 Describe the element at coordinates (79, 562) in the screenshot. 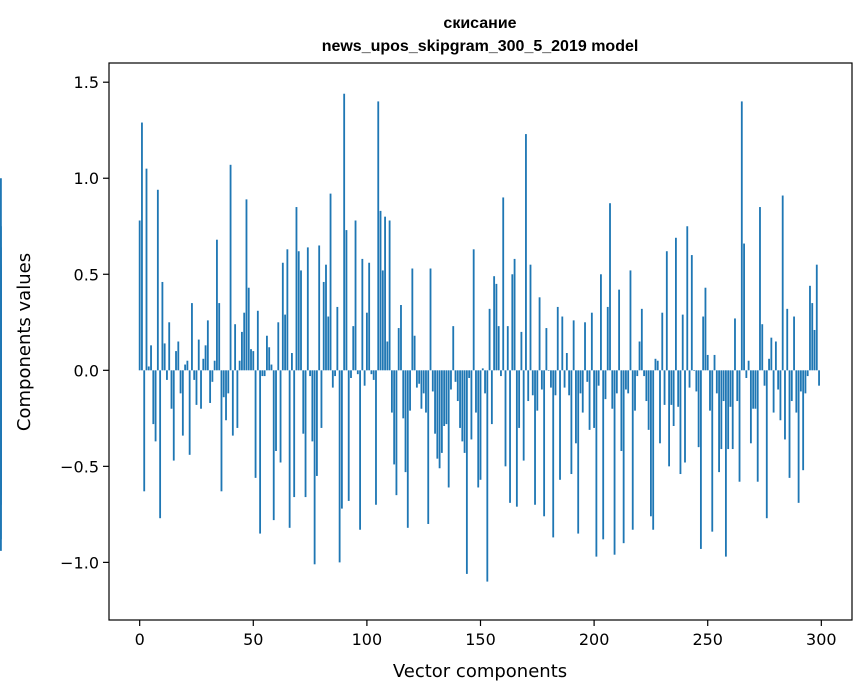

I see `y-tick-label: −1.0` at that location.